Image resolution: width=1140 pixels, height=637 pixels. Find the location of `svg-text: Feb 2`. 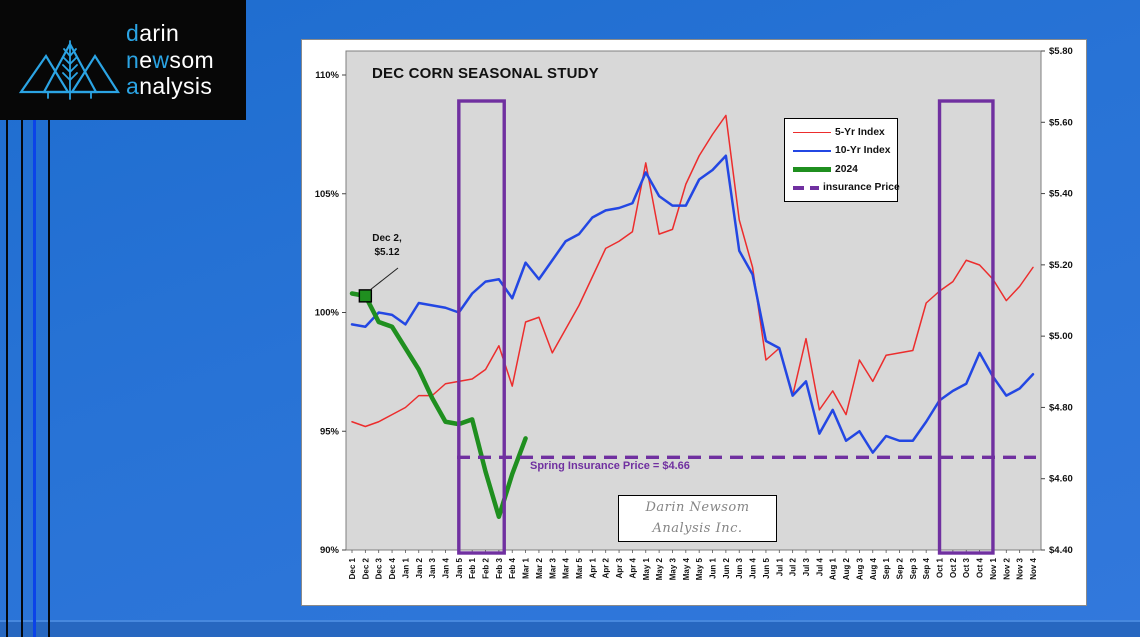

svg-text: Feb 2 is located at coordinates (486, 567).